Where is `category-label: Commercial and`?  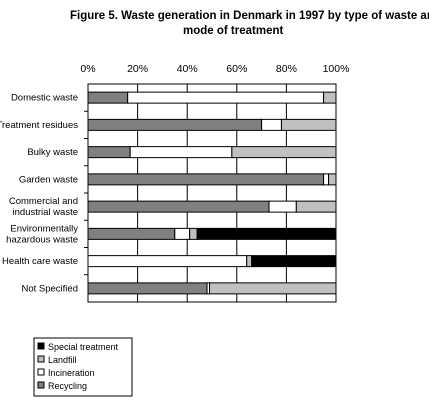 category-label: Commercial and is located at coordinates (43, 201).